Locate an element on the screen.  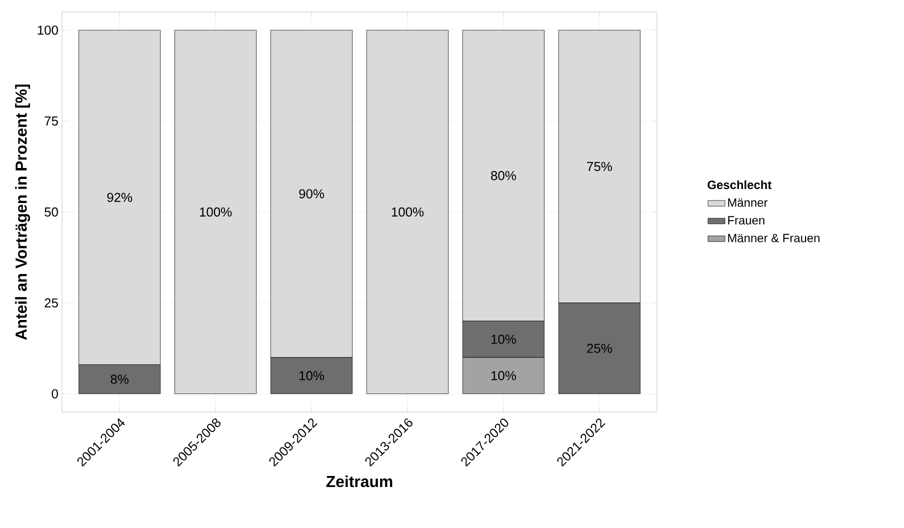
data-label: 90% is located at coordinates (311, 193).